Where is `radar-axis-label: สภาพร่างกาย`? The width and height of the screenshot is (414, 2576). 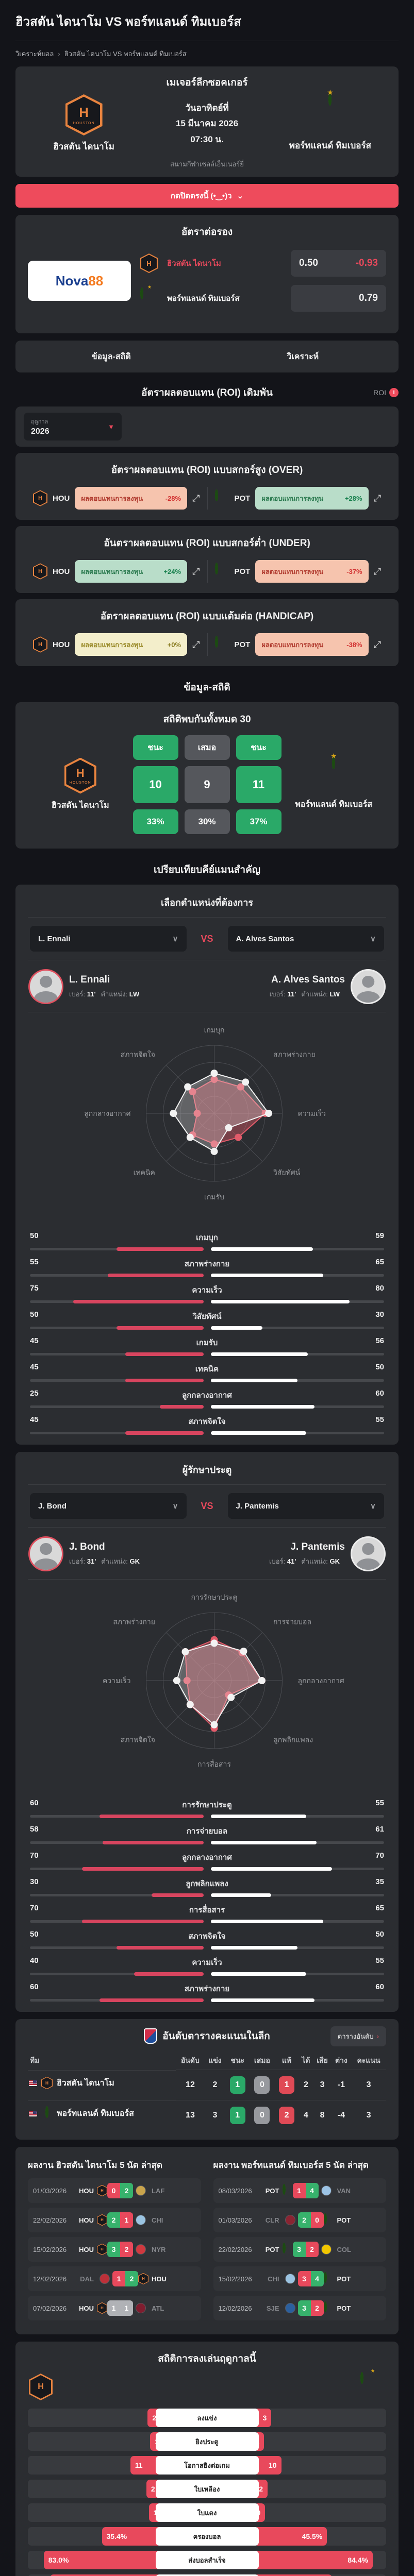 radar-axis-label: สภาพร่างกาย is located at coordinates (134, 1621).